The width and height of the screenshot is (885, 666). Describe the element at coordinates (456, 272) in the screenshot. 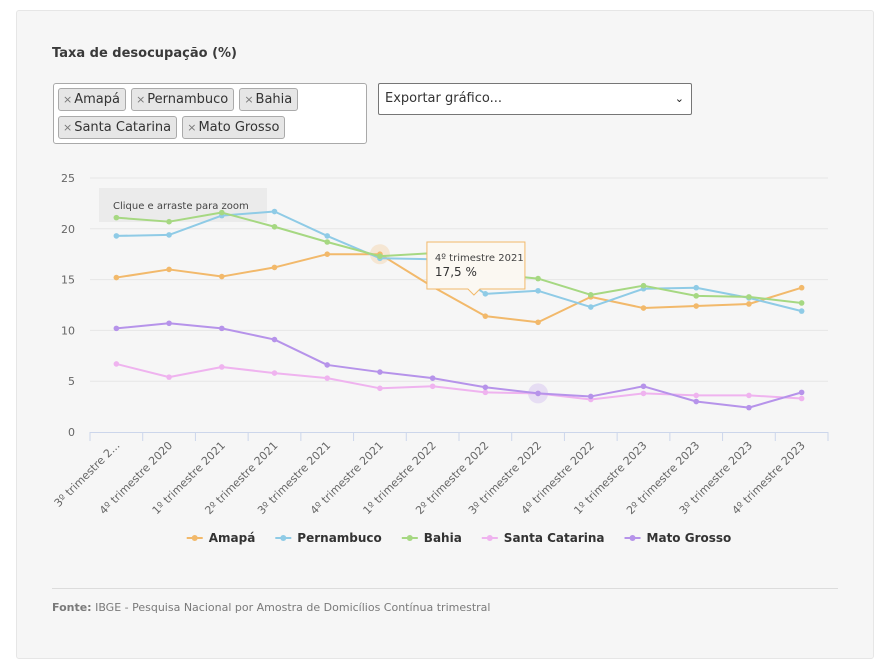

I see `tooltip-value: 17,5 %` at that location.